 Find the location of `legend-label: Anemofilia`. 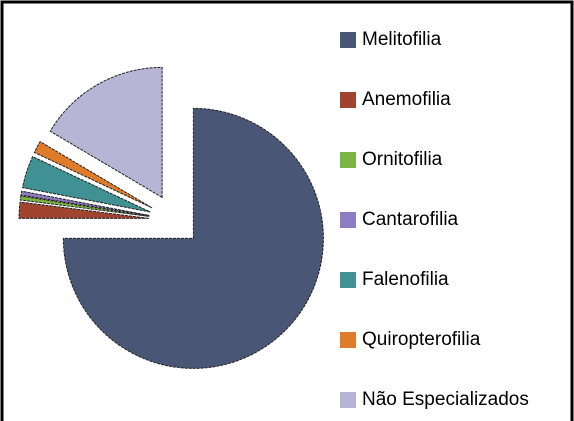

legend-label: Anemofilia is located at coordinates (406, 99).